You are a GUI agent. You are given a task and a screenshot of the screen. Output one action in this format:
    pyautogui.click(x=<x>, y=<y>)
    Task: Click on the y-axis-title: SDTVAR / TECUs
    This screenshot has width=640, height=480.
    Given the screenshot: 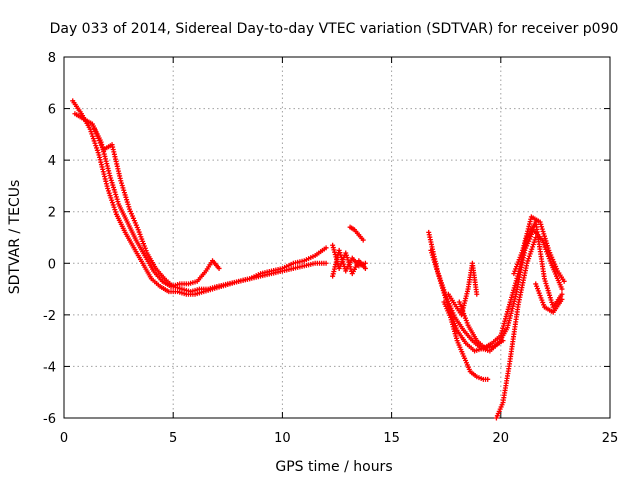 What is the action you would take?
    pyautogui.click(x=15, y=237)
    